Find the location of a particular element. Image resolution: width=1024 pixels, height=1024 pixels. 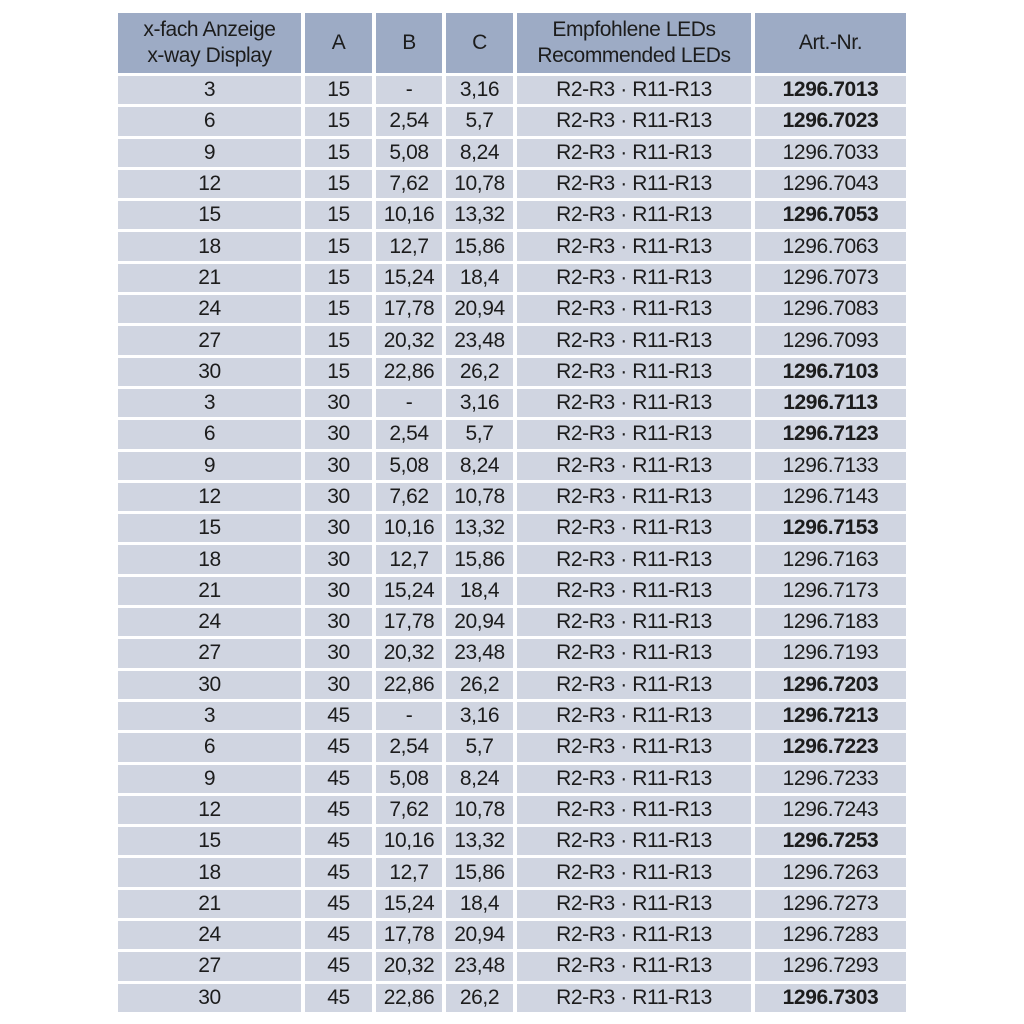

cell-art: 1296.7163 is located at coordinates (830, 559).